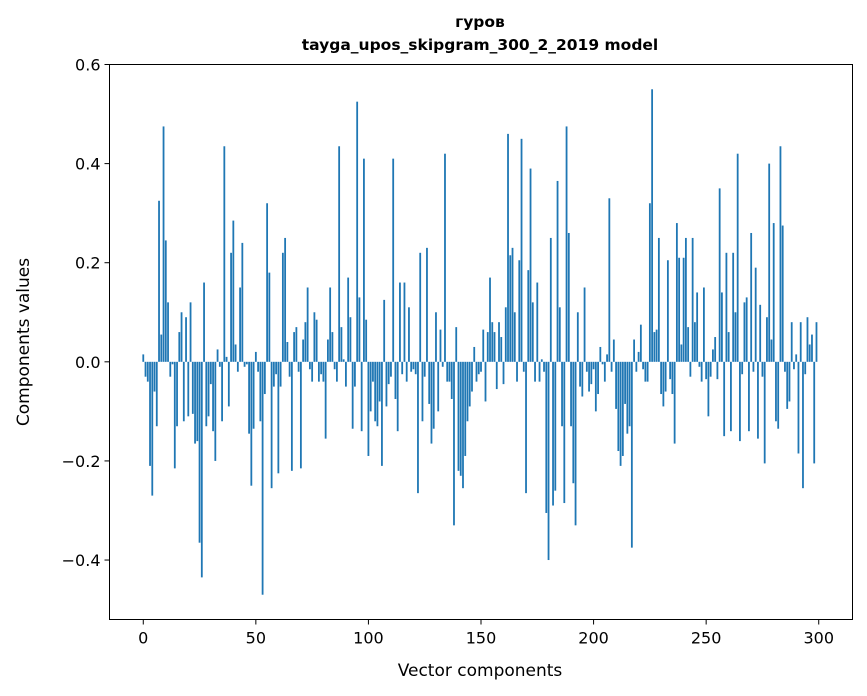  I want to click on x-axis-ticks: 0 50 100 150 200 250 300, so click(486, 633).